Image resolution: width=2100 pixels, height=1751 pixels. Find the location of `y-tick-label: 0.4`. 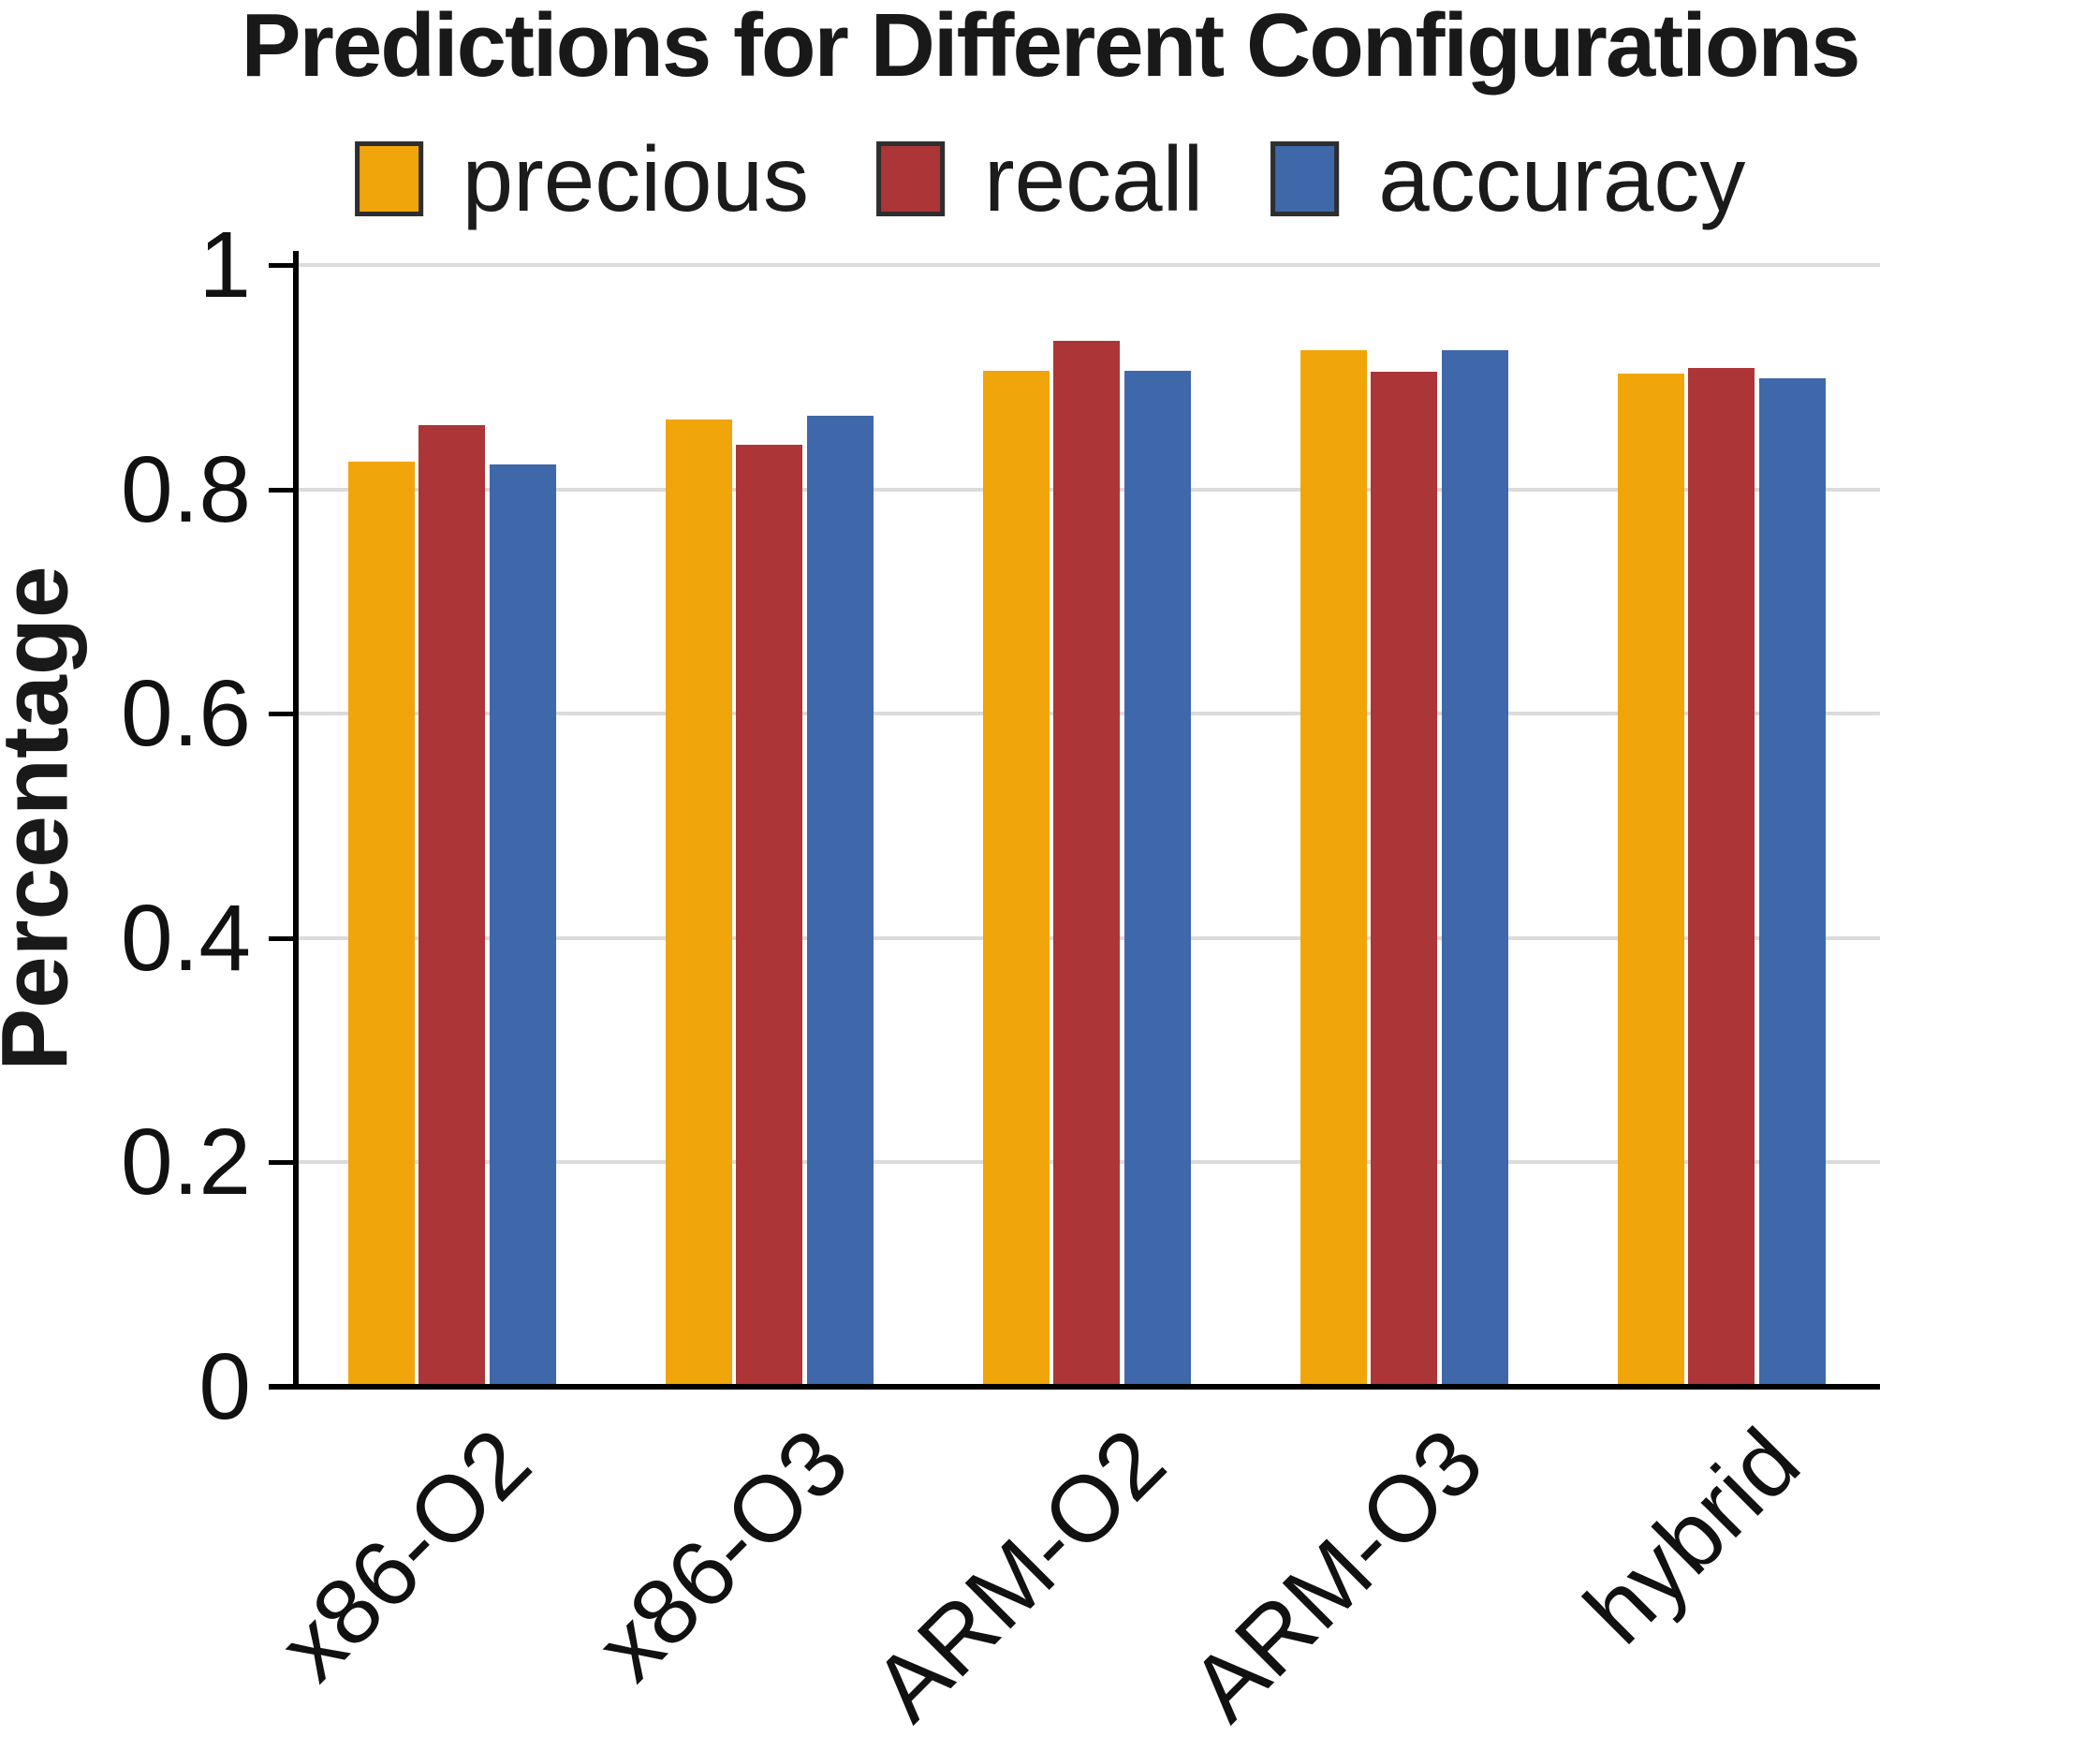

y-tick-label: 0.4 is located at coordinates (185, 938).